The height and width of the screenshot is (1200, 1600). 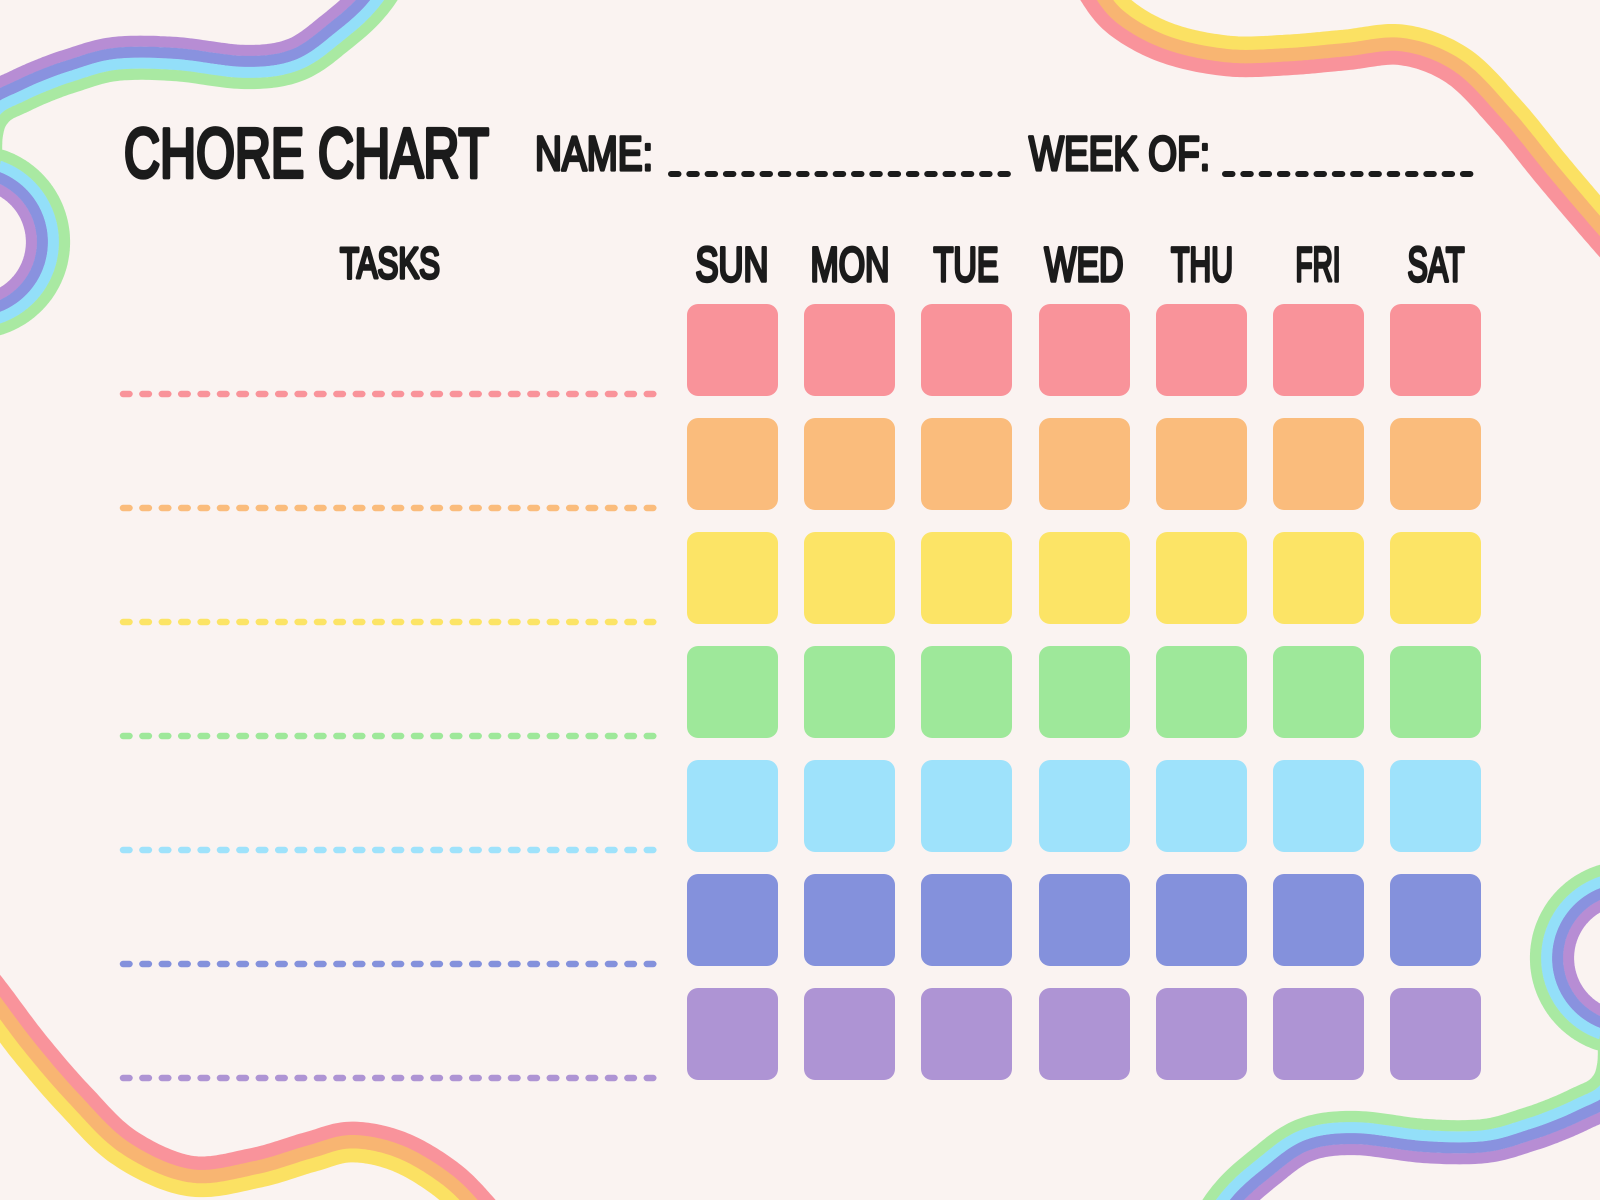 I want to click on svg-text: SAT, so click(x=1436, y=265).